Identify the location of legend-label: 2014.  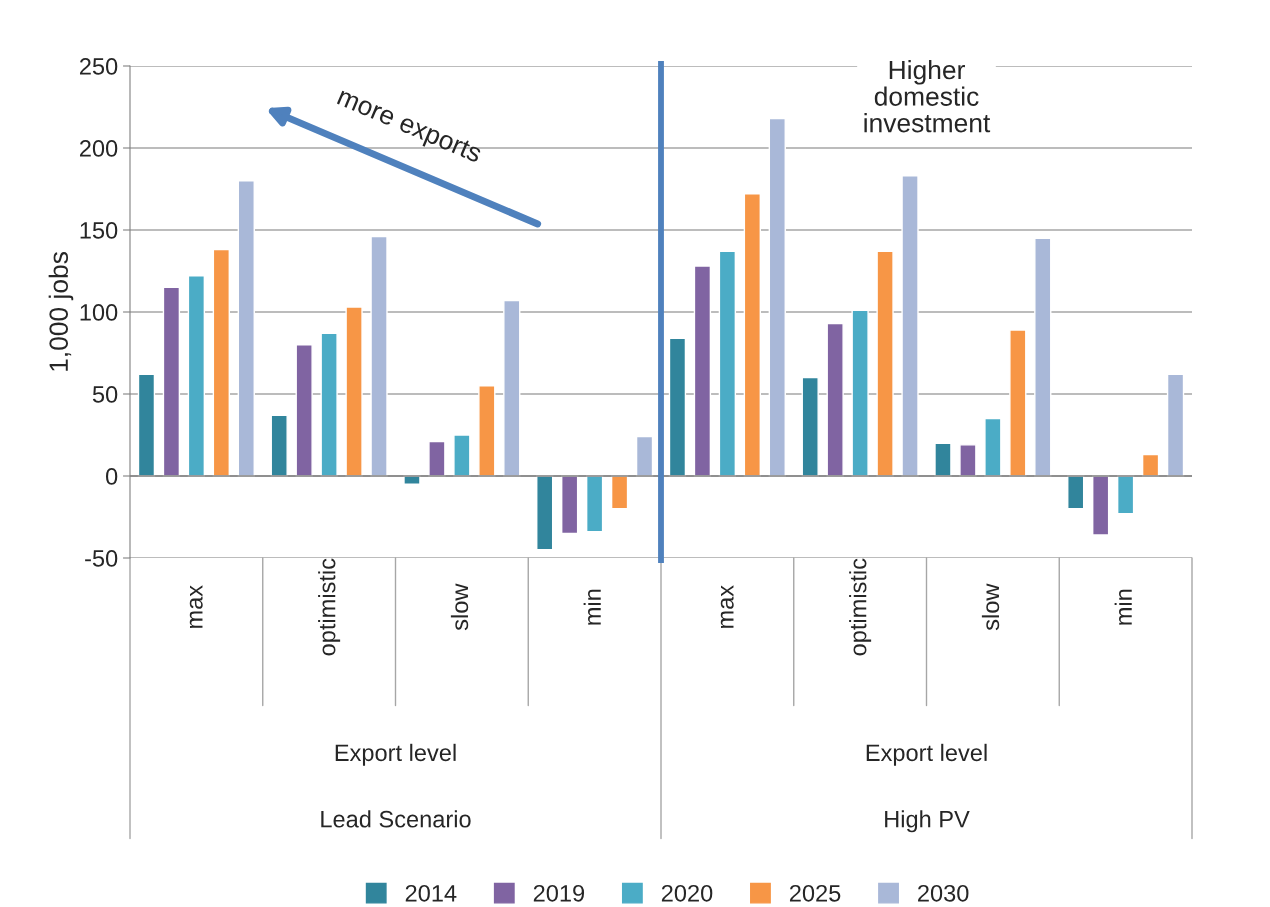
(431, 893).